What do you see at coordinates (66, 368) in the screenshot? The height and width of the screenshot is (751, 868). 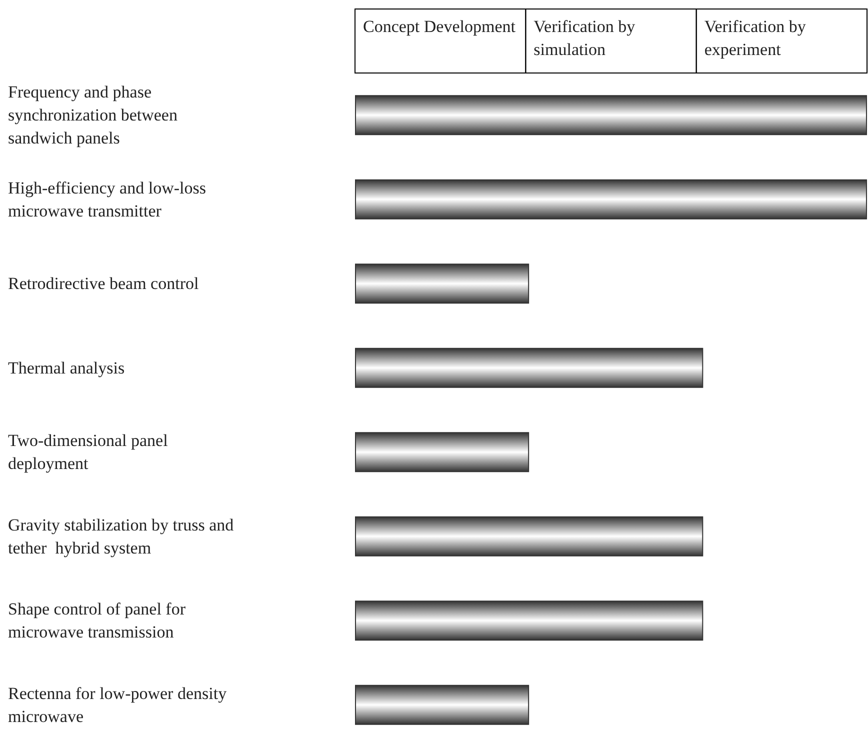 I see `y-tick-label: Thermal analysis` at bounding box center [66, 368].